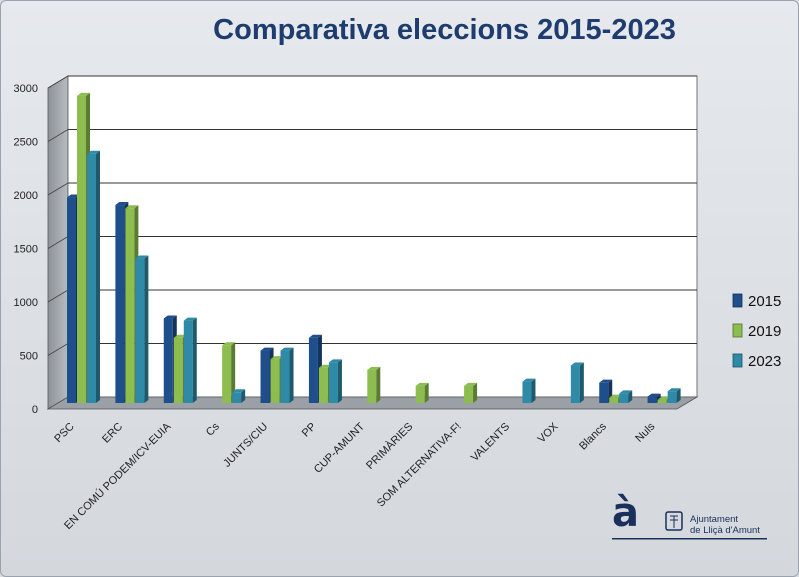  I want to click on legend-label: 2019, so click(764, 331).